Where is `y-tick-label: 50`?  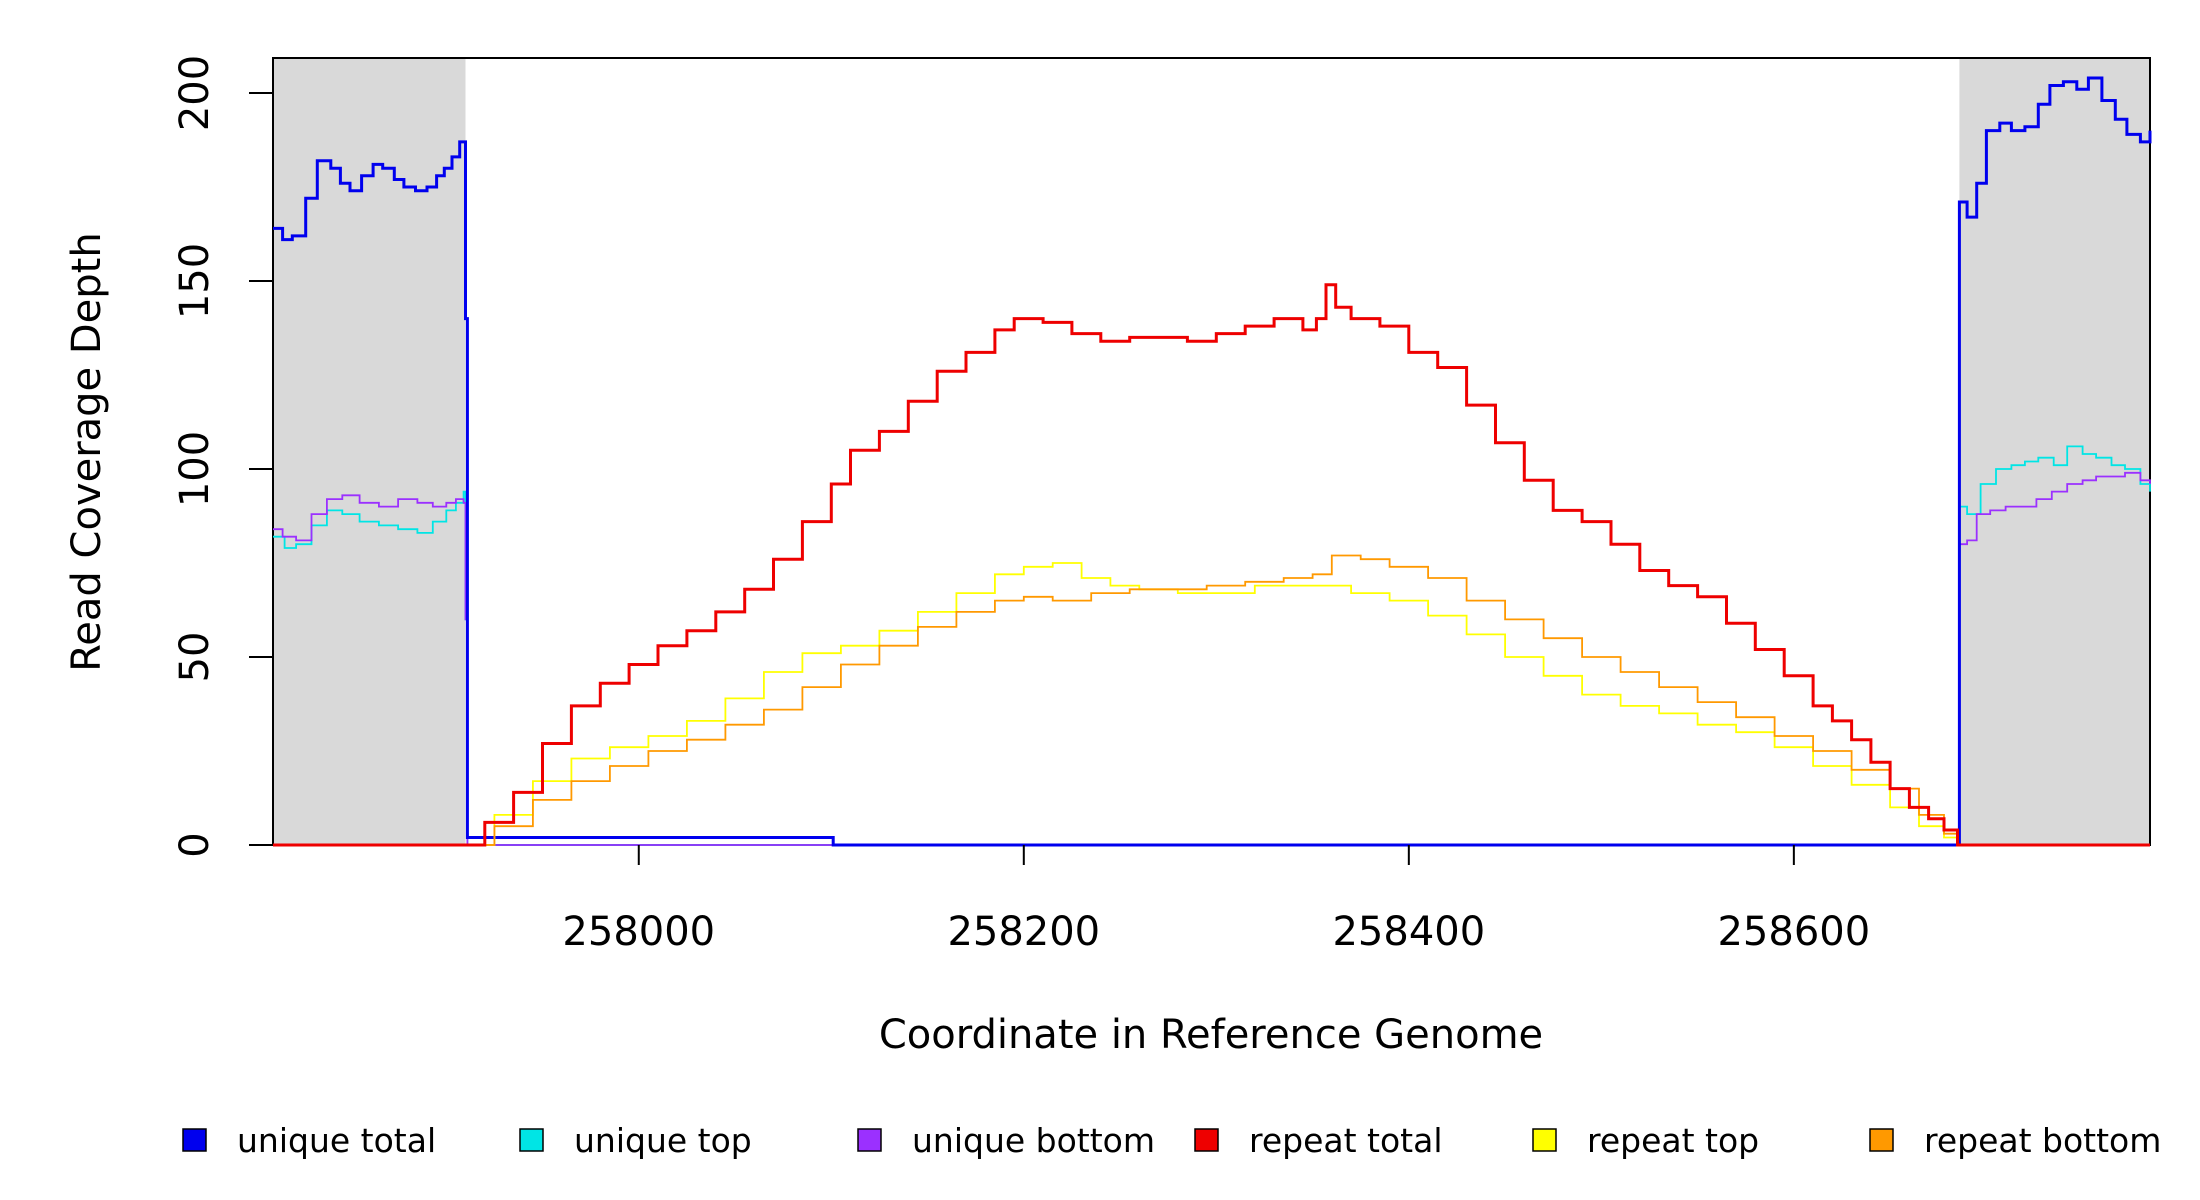
y-tick-label: 50 is located at coordinates (195, 657).